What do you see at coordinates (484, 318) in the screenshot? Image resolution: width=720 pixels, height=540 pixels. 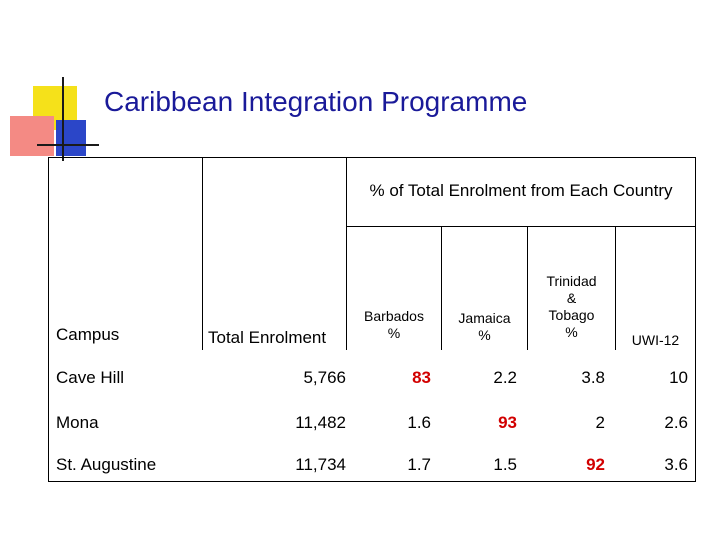 I see `column-header-line: Jamaica` at bounding box center [484, 318].